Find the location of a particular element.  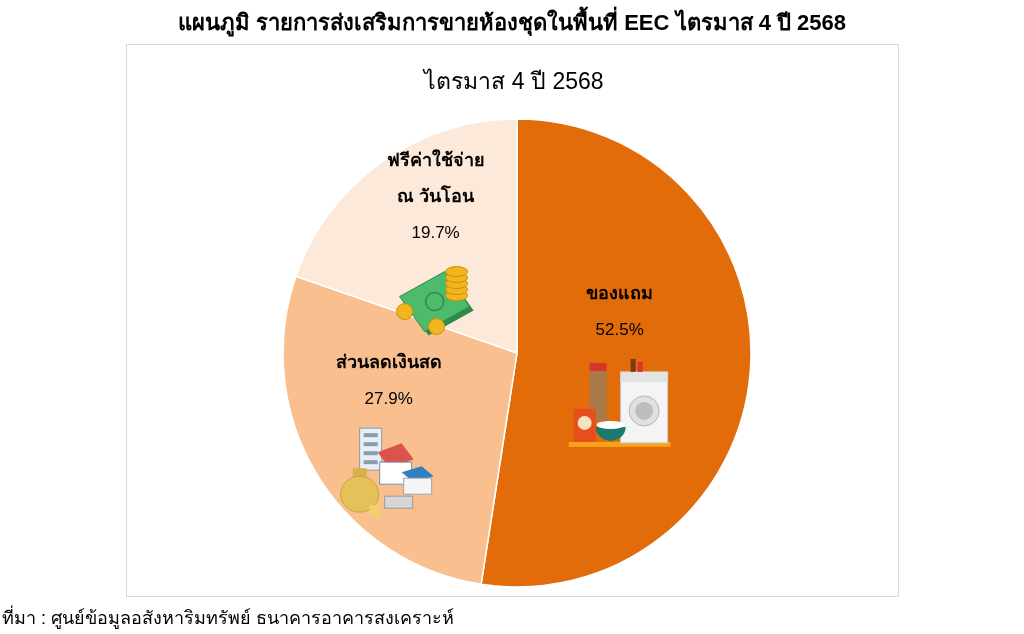

slice-label: ของแถม is located at coordinates (620, 292).